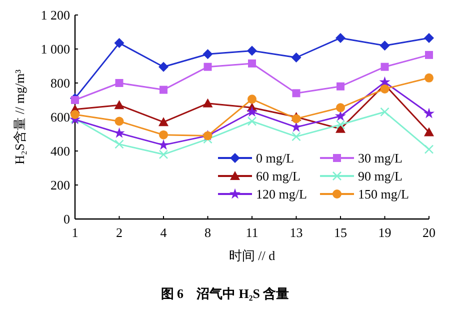 Image resolution: width=450 pixels, height=310 pixels. I want to click on x-tick-label: 8, so click(207, 232).